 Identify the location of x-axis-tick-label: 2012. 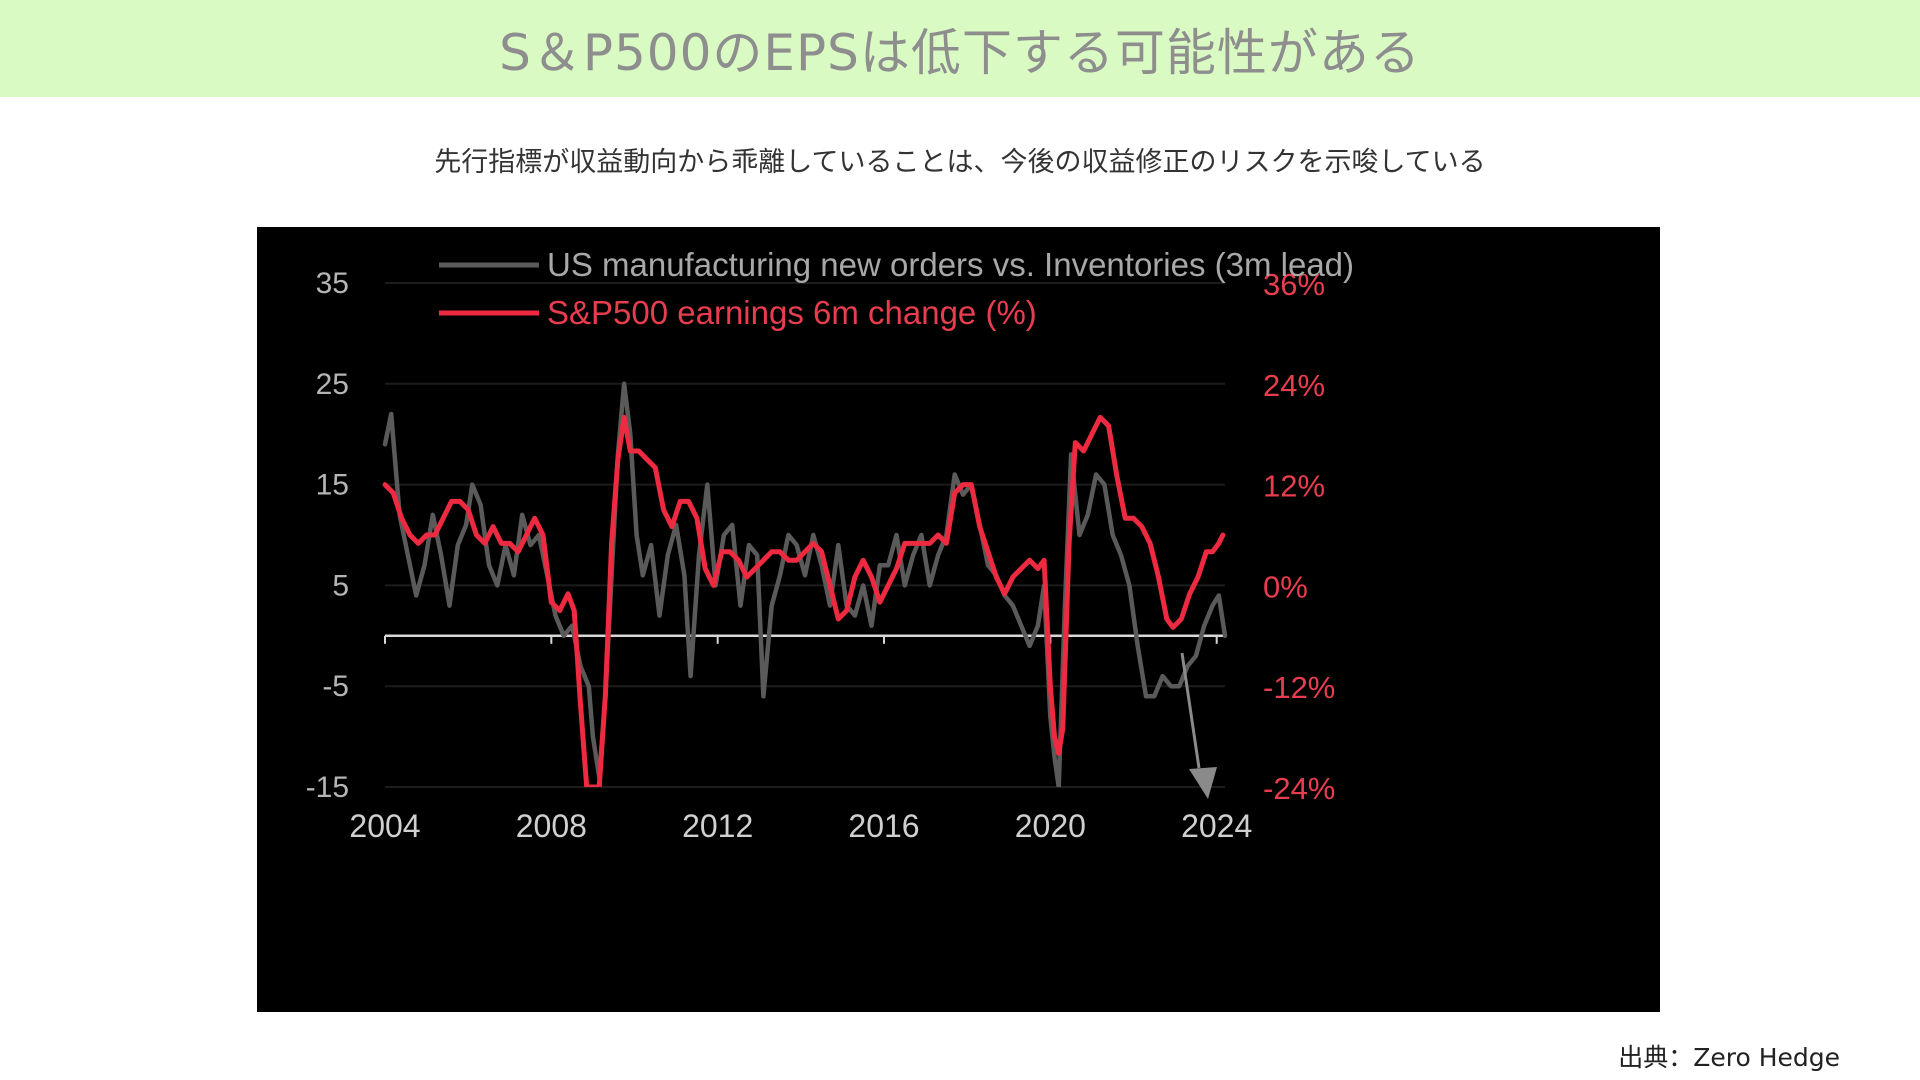
(717, 826).